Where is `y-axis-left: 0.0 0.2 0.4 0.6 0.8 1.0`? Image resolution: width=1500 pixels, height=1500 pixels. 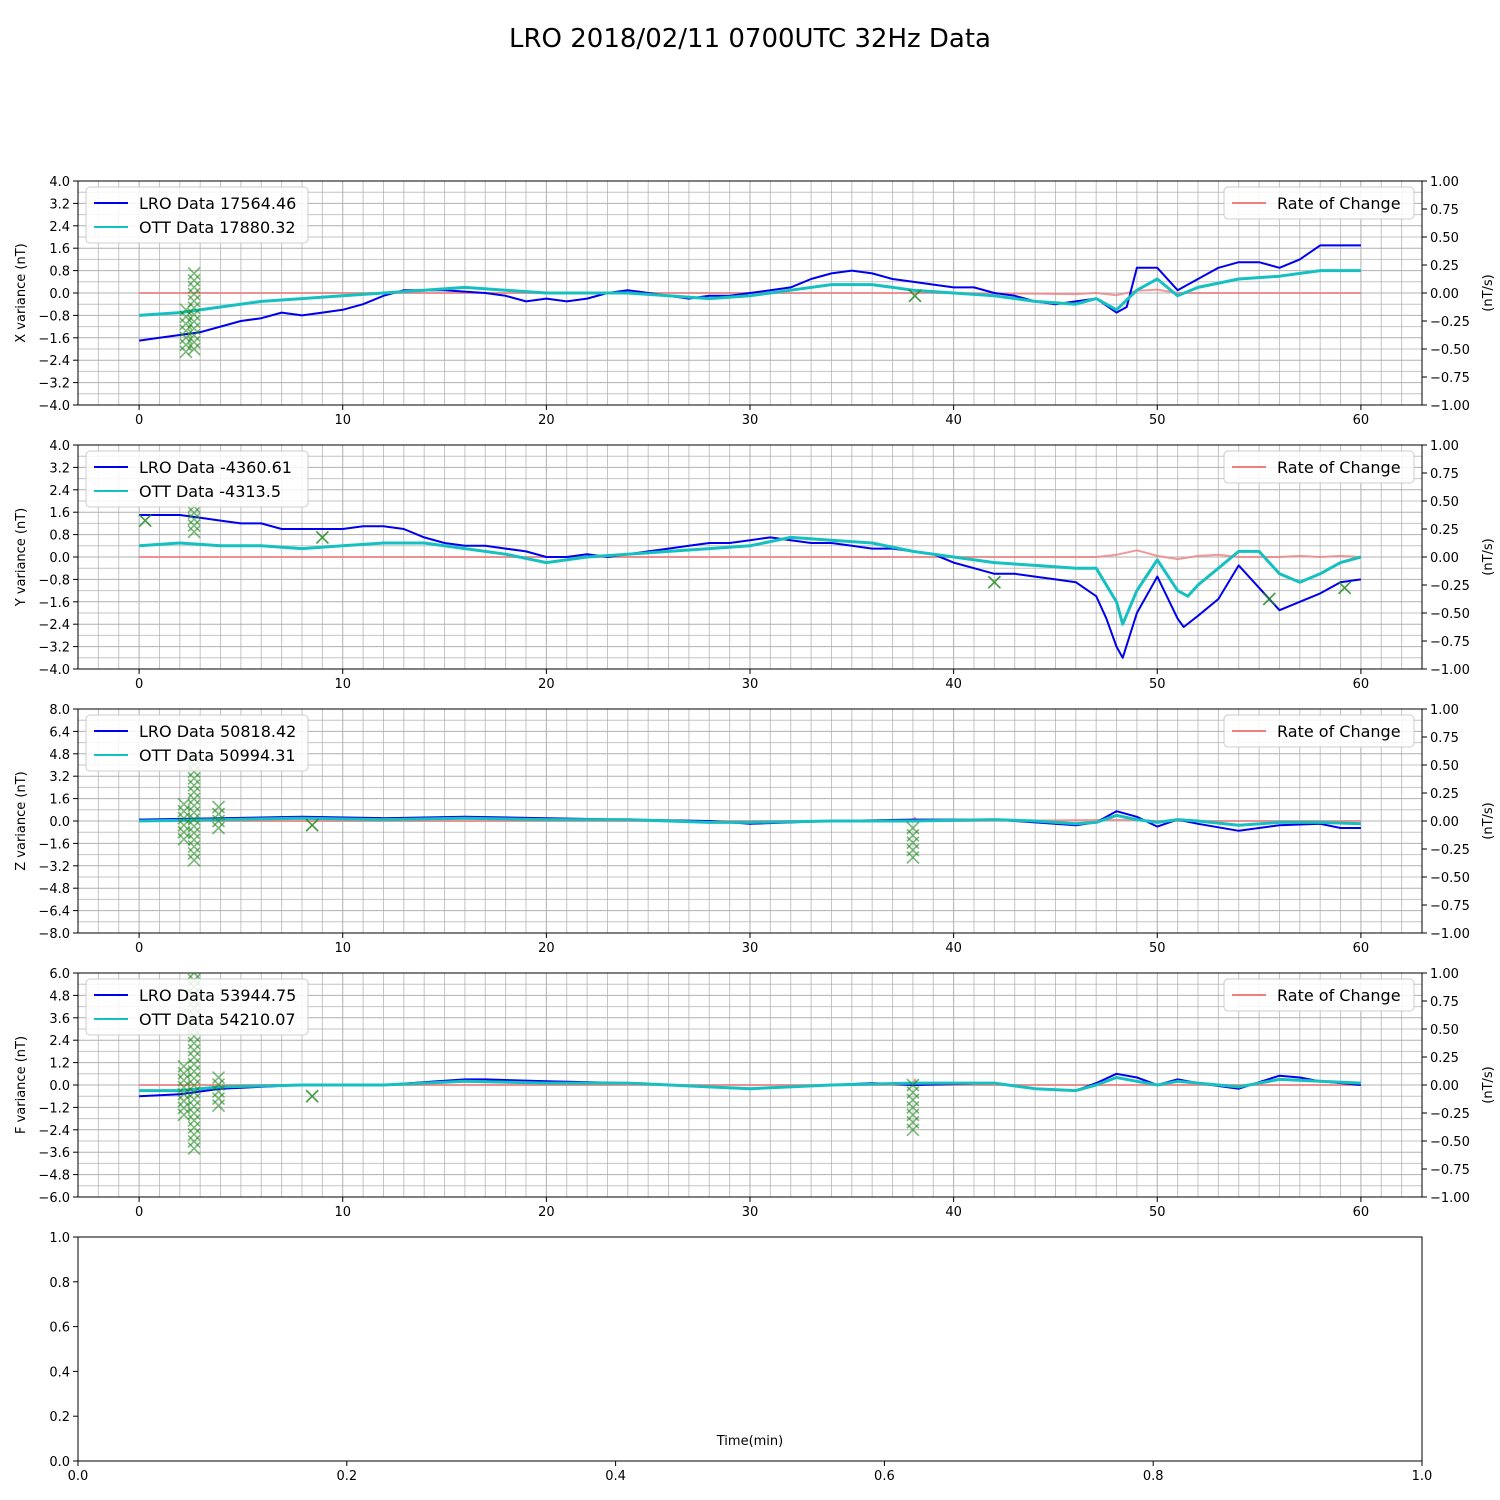 y-axis-left: 0.0 0.2 0.4 0.6 0.8 1.0 is located at coordinates (63, 1350).